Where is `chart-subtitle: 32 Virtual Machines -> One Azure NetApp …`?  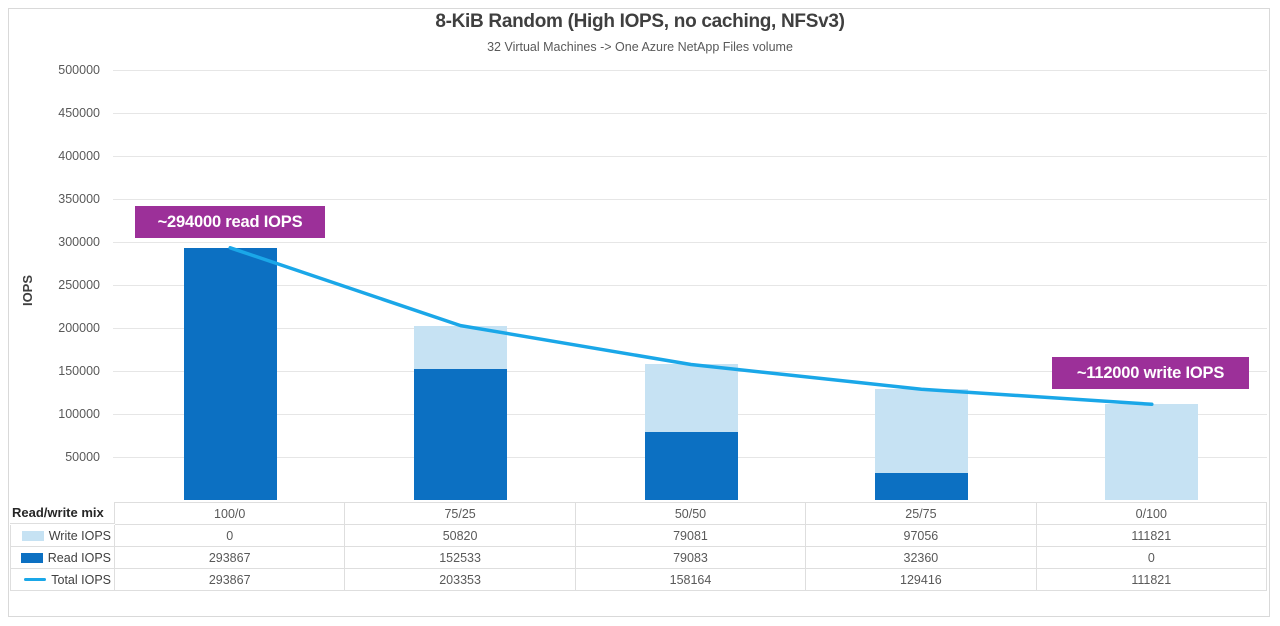
chart-subtitle: 32 Virtual Machines -> One Azure NetApp … is located at coordinates (640, 47).